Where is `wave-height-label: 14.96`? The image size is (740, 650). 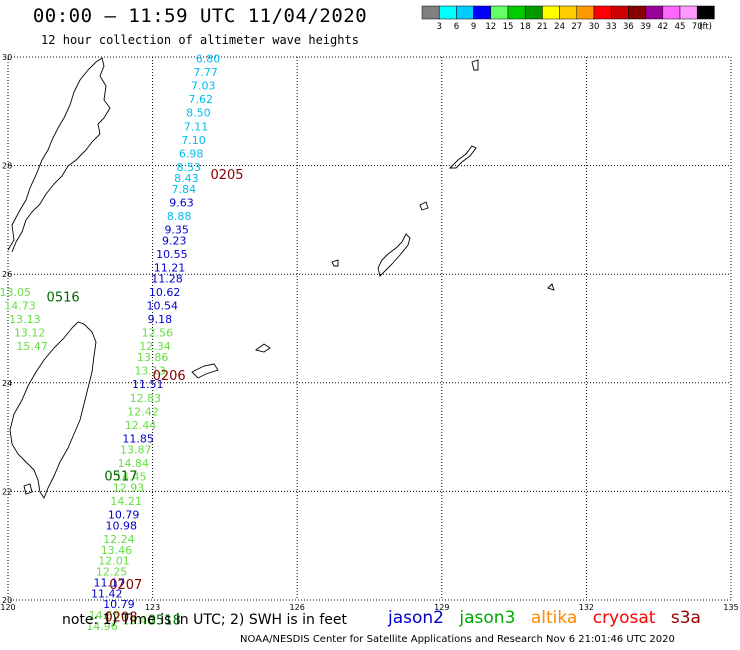
wave-height-label: 14.96 is located at coordinates (102, 626).